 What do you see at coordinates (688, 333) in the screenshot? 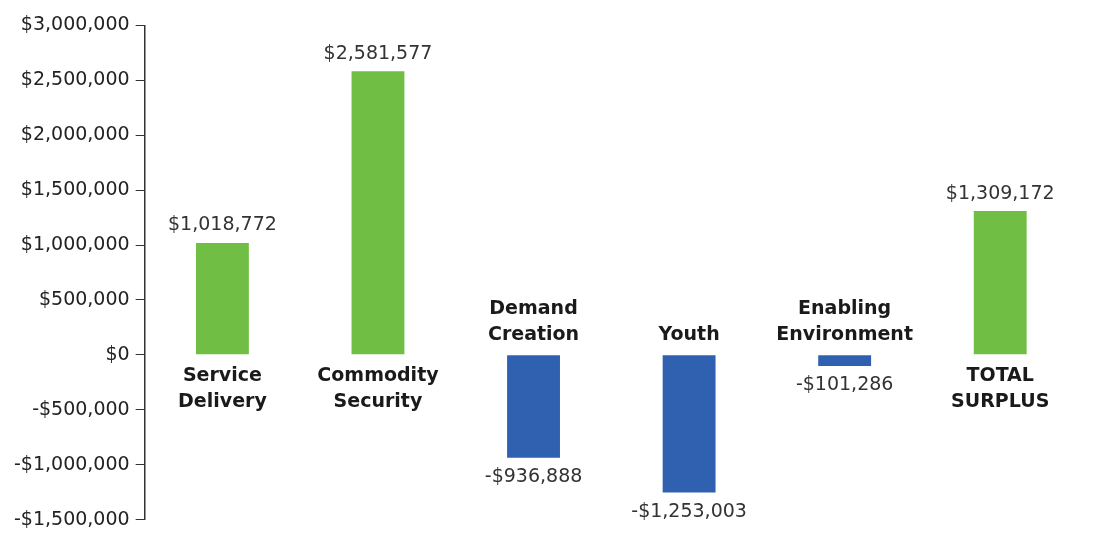
I see `x-tick-label: Youth` at bounding box center [688, 333].